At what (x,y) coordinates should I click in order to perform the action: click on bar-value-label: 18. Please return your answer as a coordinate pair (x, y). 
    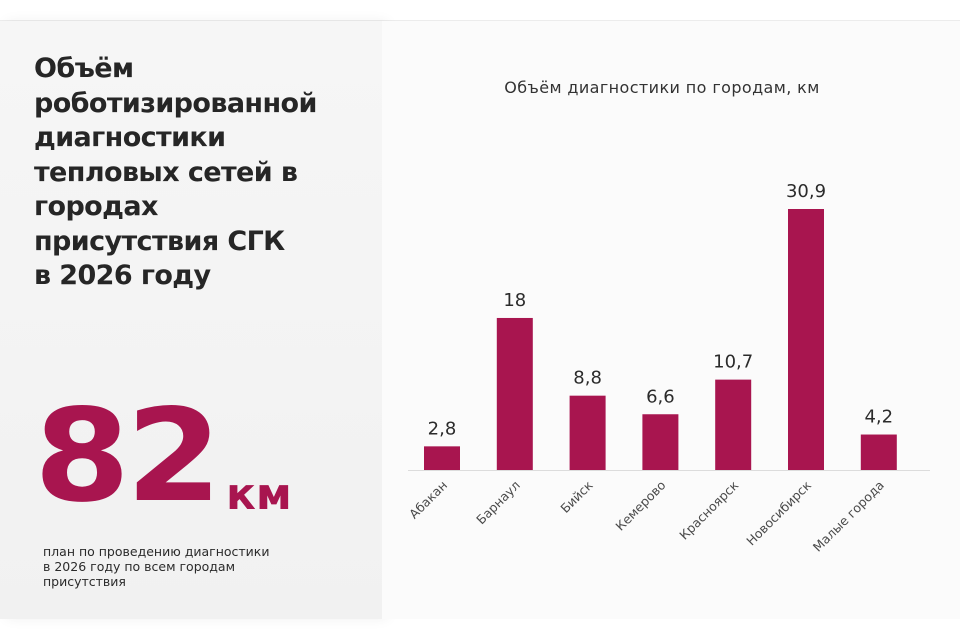
    Looking at the image, I should click on (514, 300).